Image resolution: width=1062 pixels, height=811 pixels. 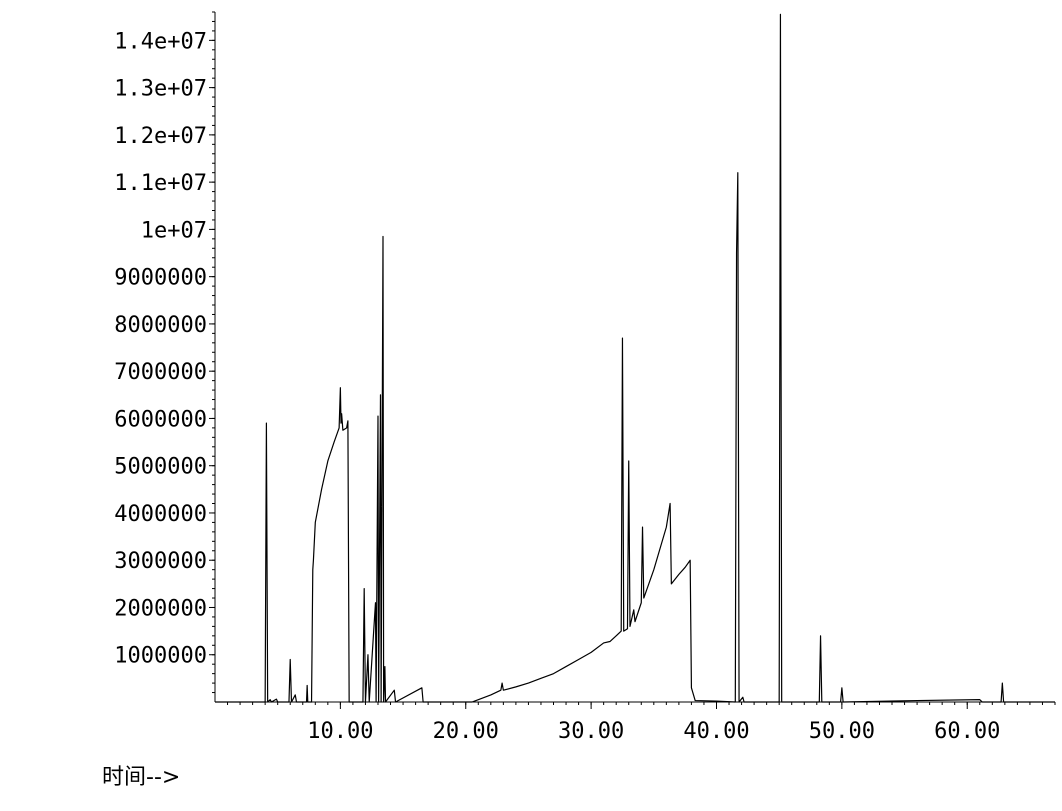 I want to click on y-tick-label: 3000000, so click(x=160, y=561).